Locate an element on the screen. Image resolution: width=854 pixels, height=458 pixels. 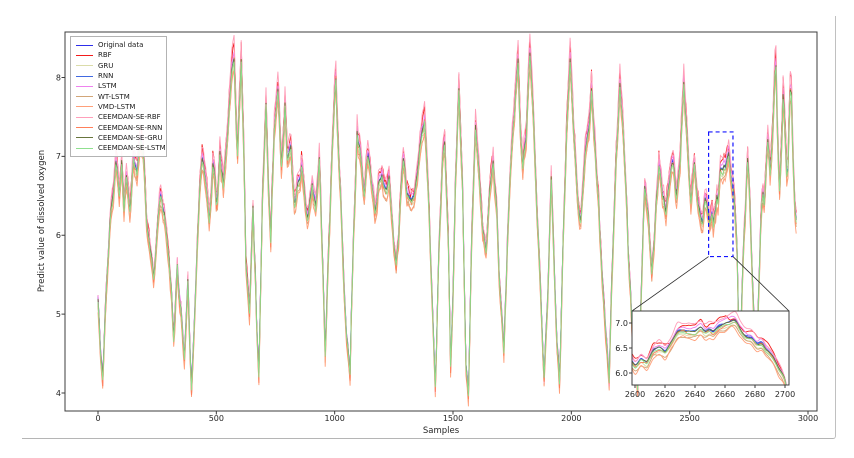
legend-item-LSTM: LSTM is located at coordinates (119, 86).